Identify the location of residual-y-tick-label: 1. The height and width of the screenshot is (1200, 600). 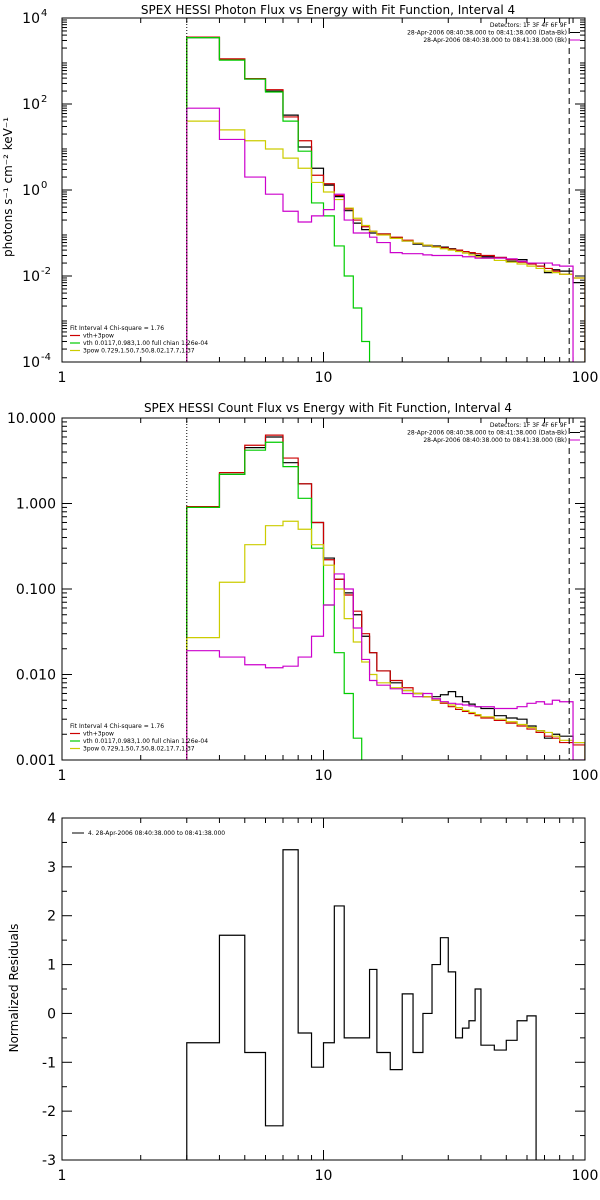
(51, 966).